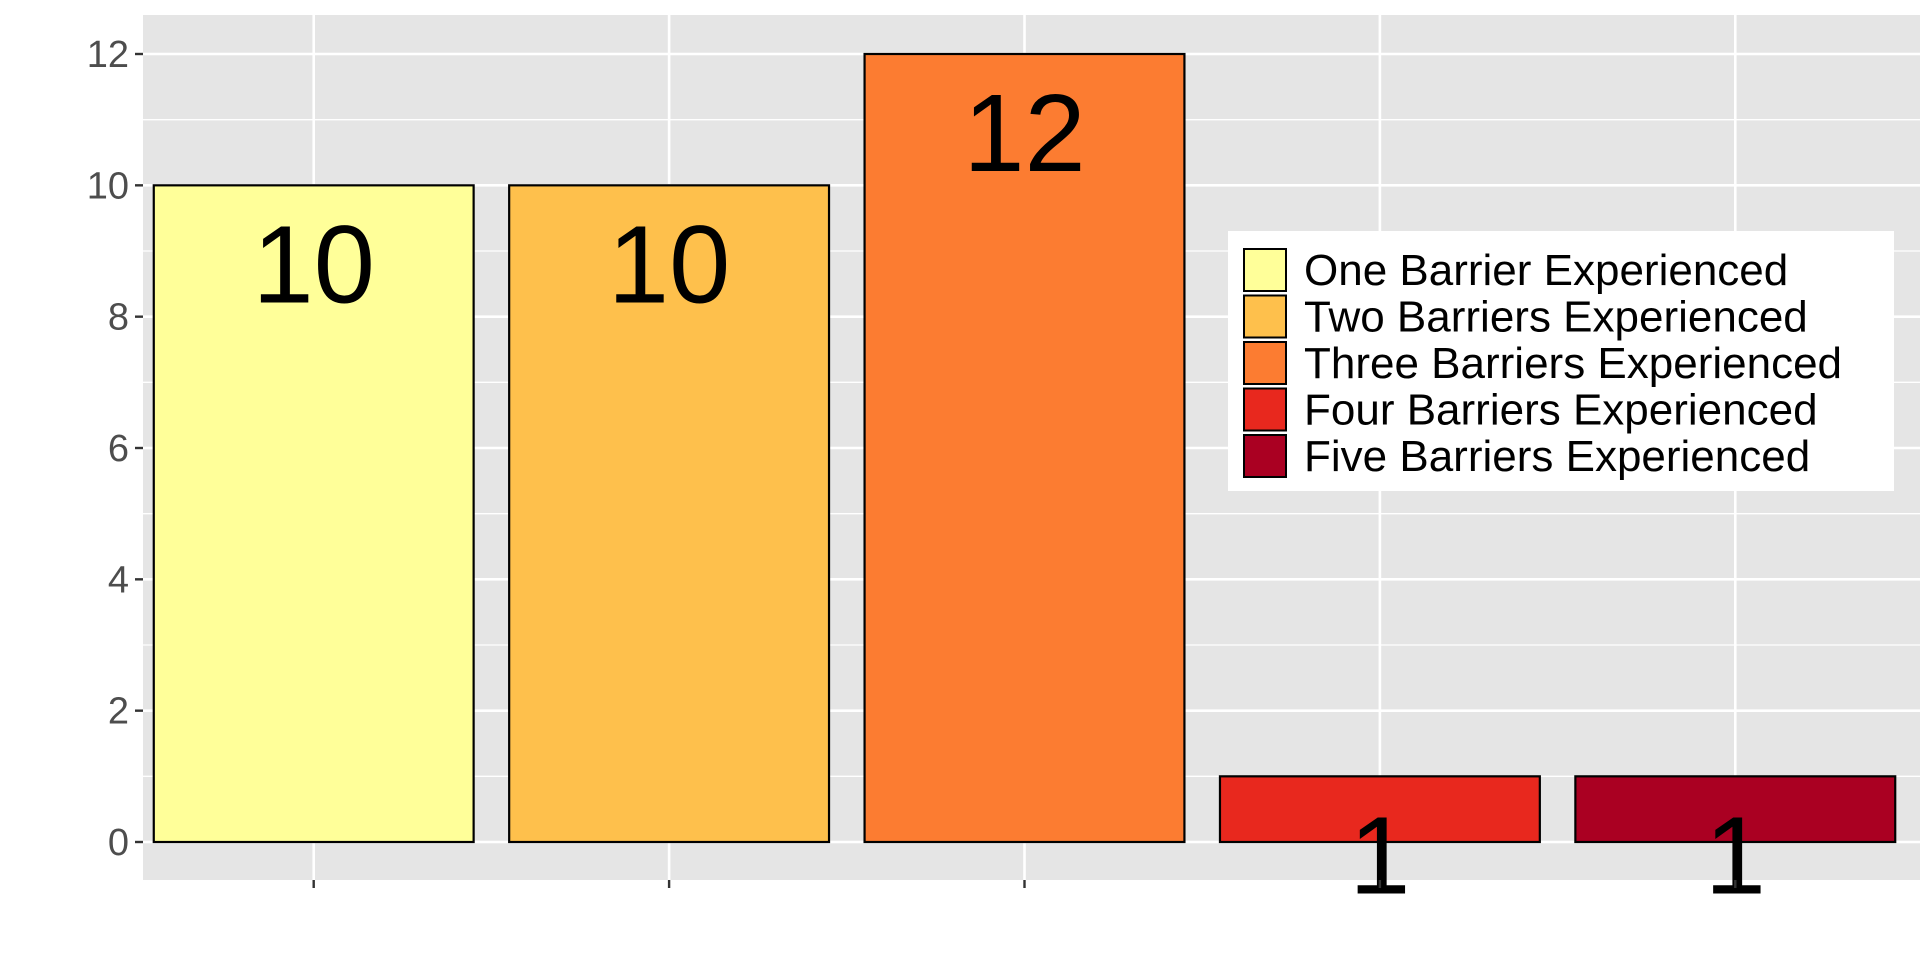 This screenshot has height=960, width=1920. Describe the element at coordinates (1573, 363) in the screenshot. I see `legend-label: Three Barriers Experienced` at that location.